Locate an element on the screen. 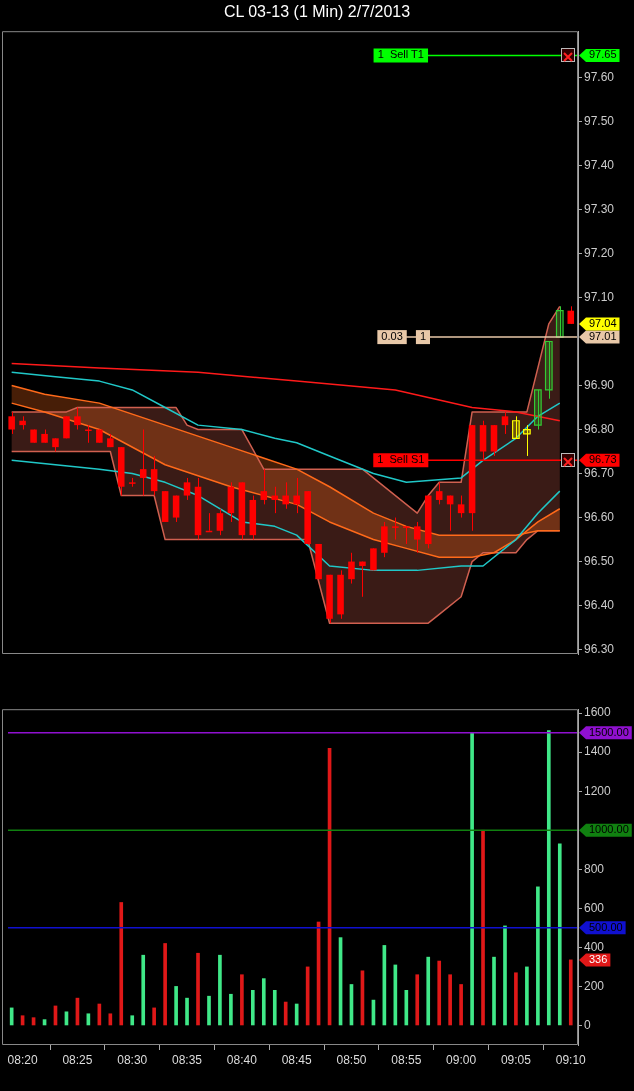 The height and width of the screenshot is (1091, 634). annotation: 1 is located at coordinates (423, 336).